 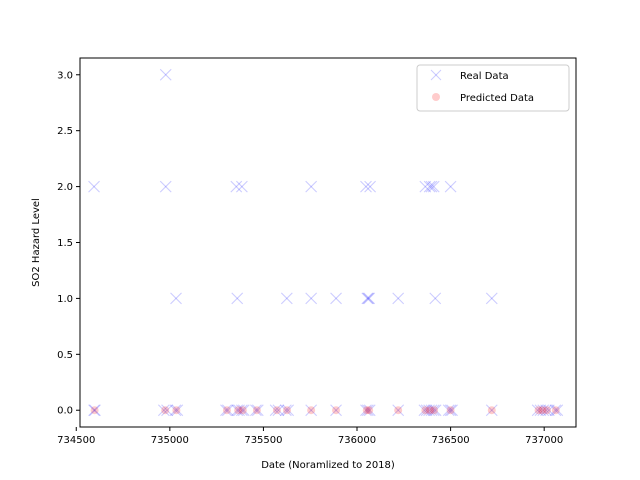 I want to click on y-tick-label-5: 2.5, so click(x=65, y=131).